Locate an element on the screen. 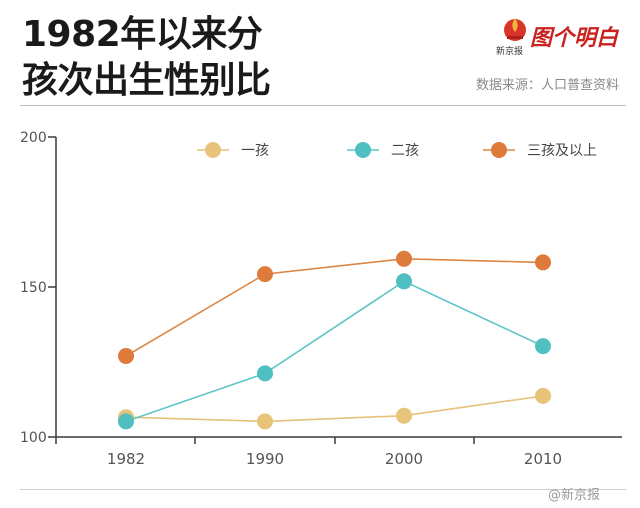 This screenshot has width=640, height=508. header-divider is located at coordinates (323, 105).